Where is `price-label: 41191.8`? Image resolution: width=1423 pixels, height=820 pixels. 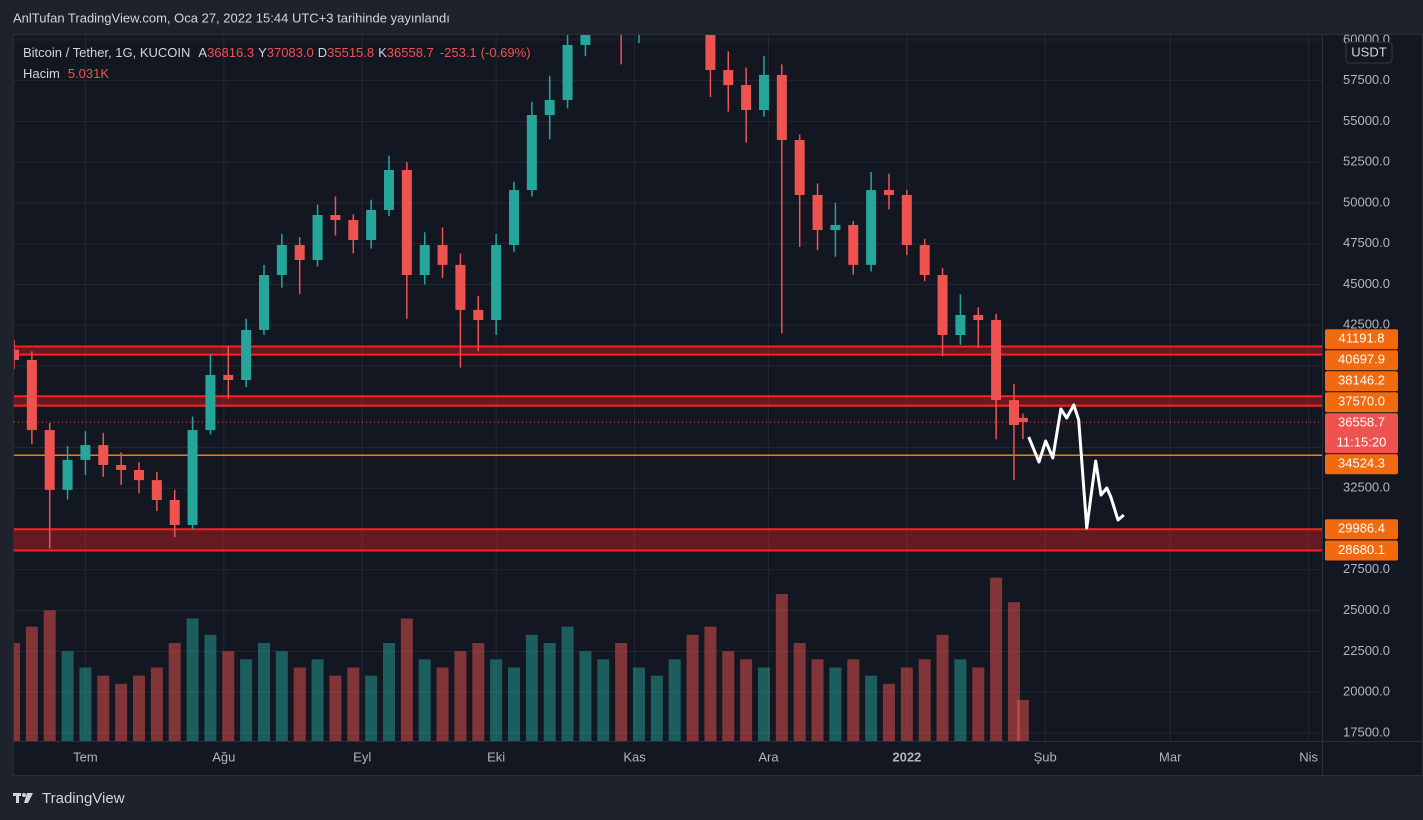
price-label: 41191.8 is located at coordinates (1361, 338).